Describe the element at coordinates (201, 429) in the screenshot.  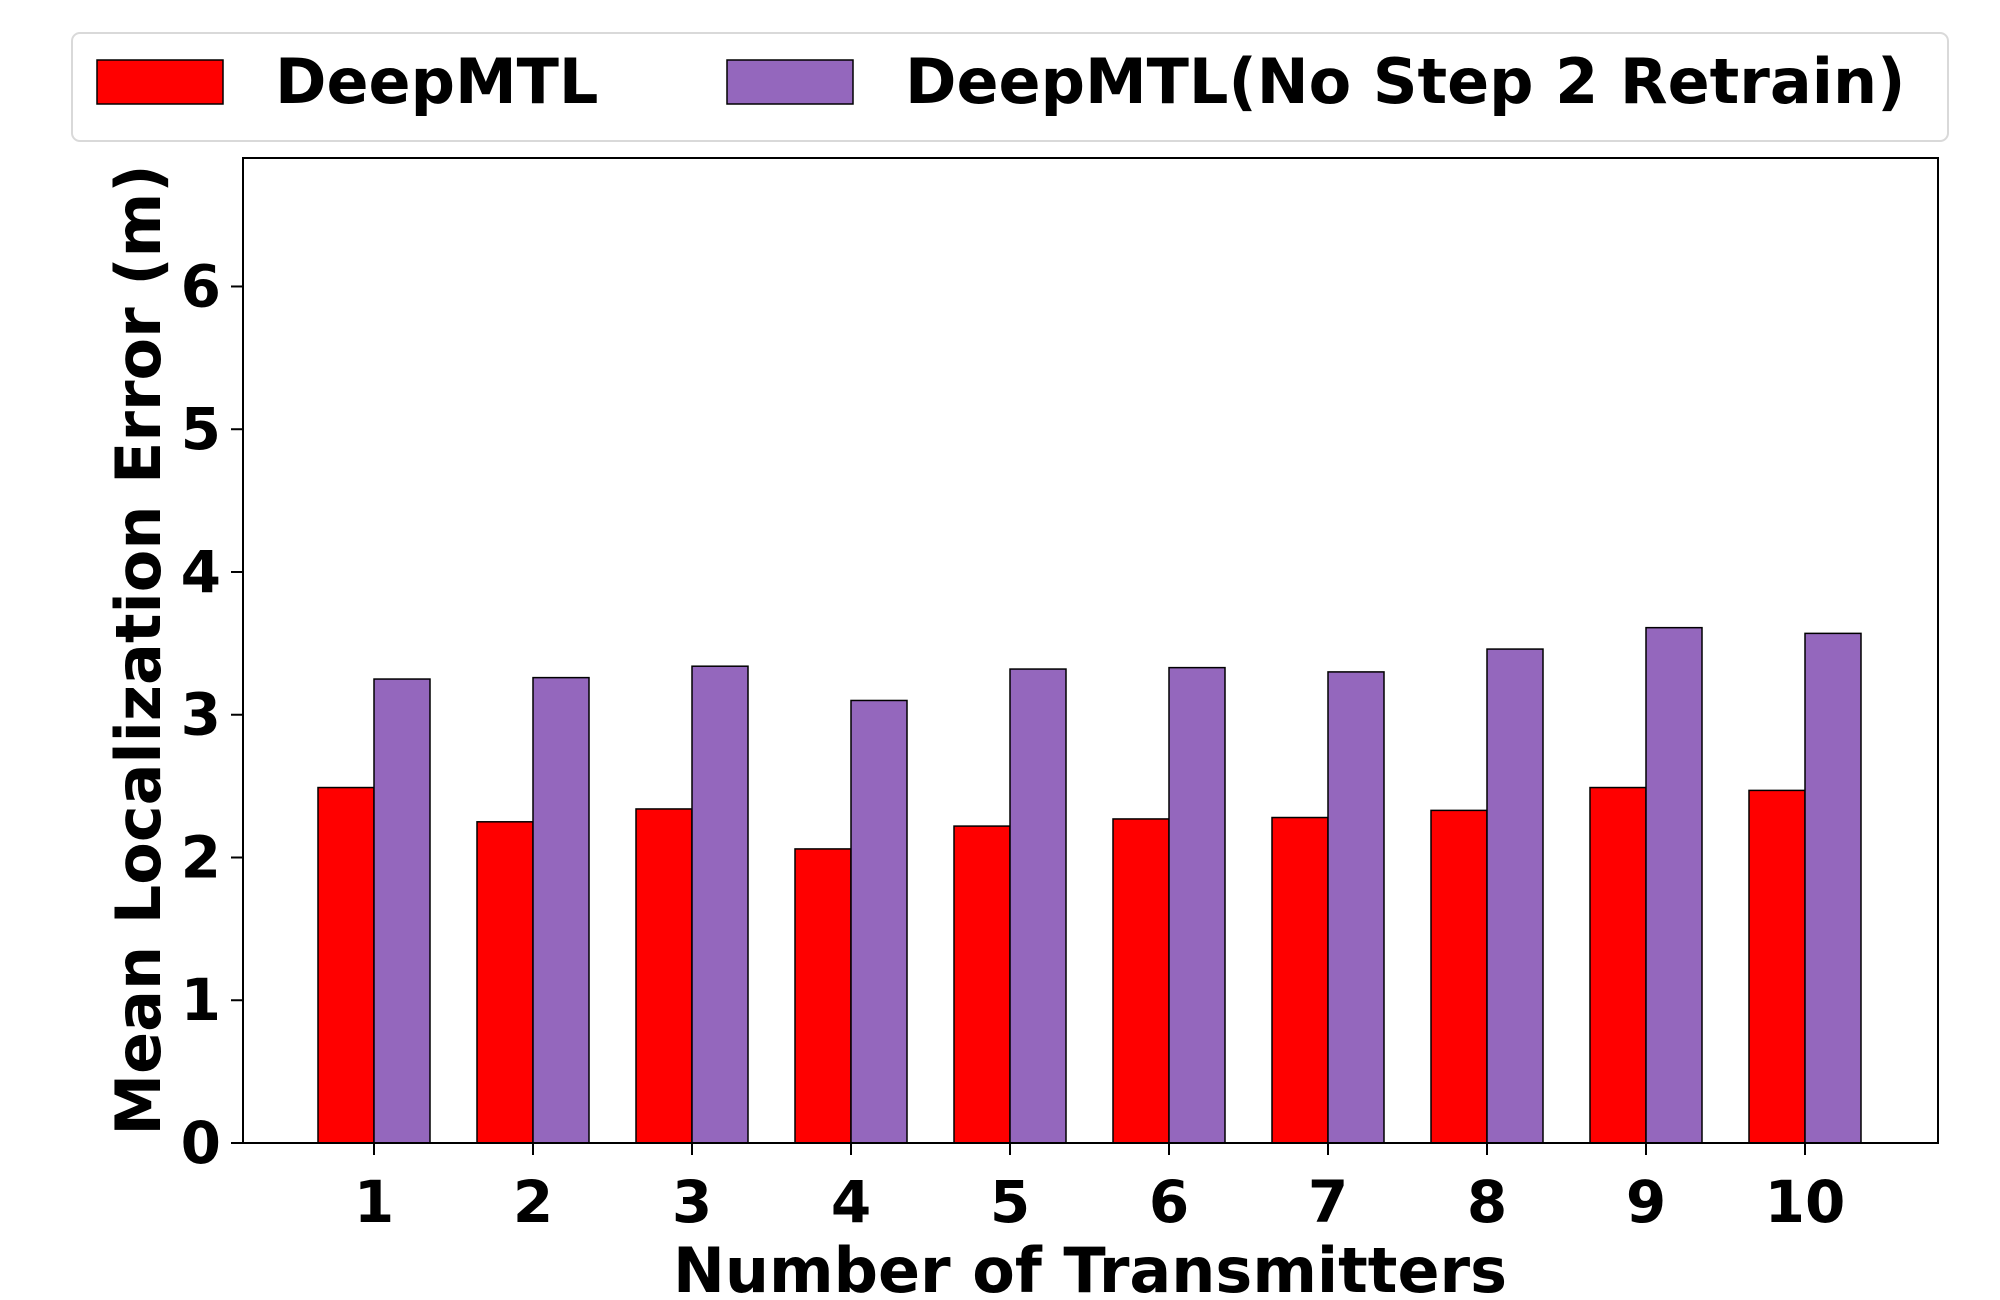
I see `y-tick-label-5: 5` at that location.